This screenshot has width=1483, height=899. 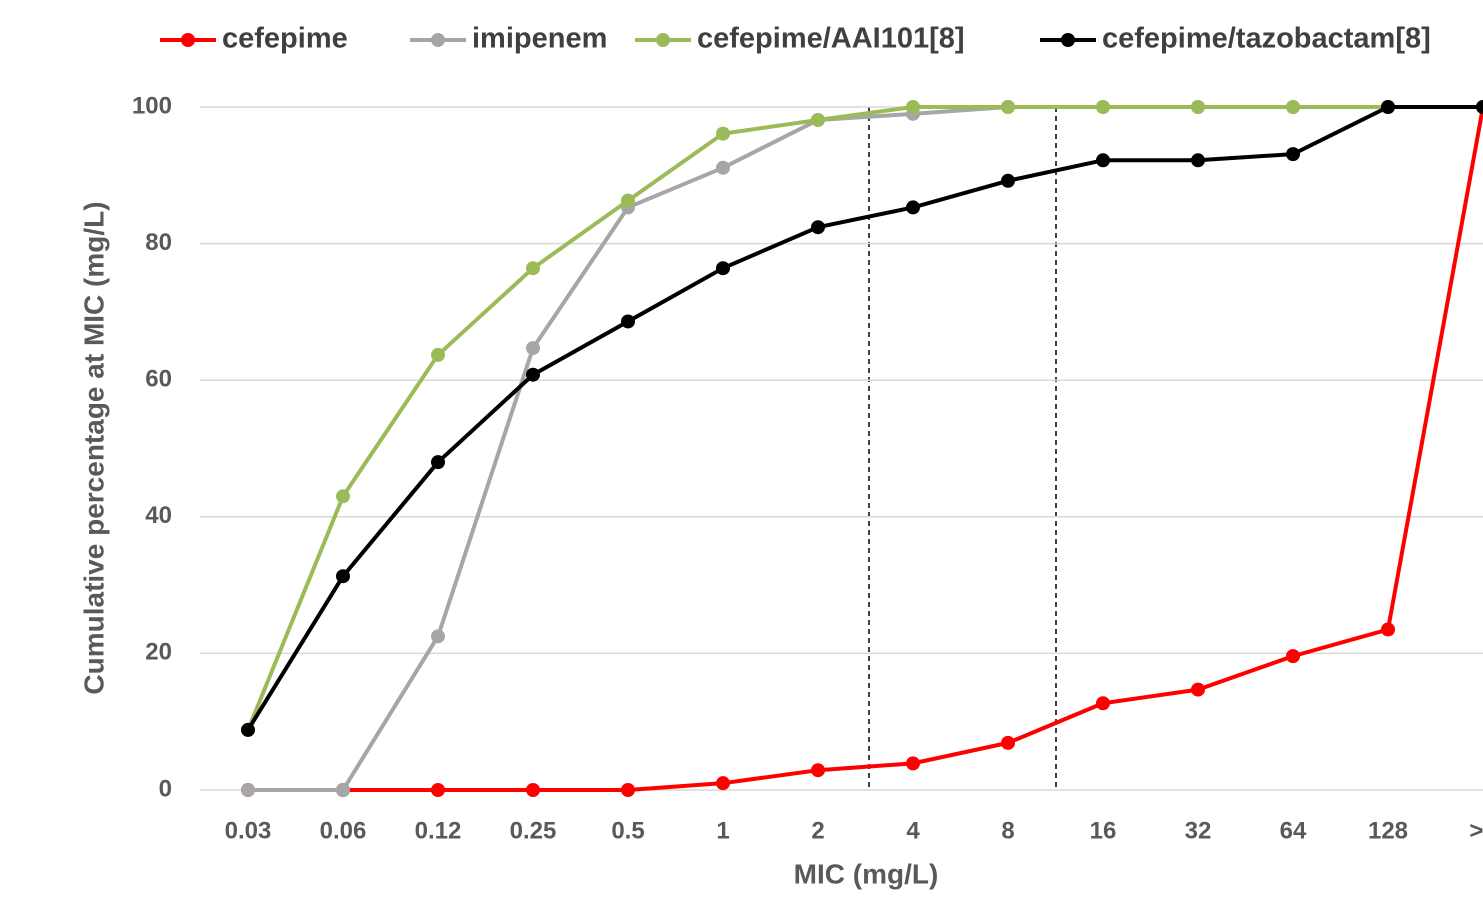 What do you see at coordinates (831, 39) in the screenshot?
I see `legend-label: cefepime/AAI101[8]` at bounding box center [831, 39].